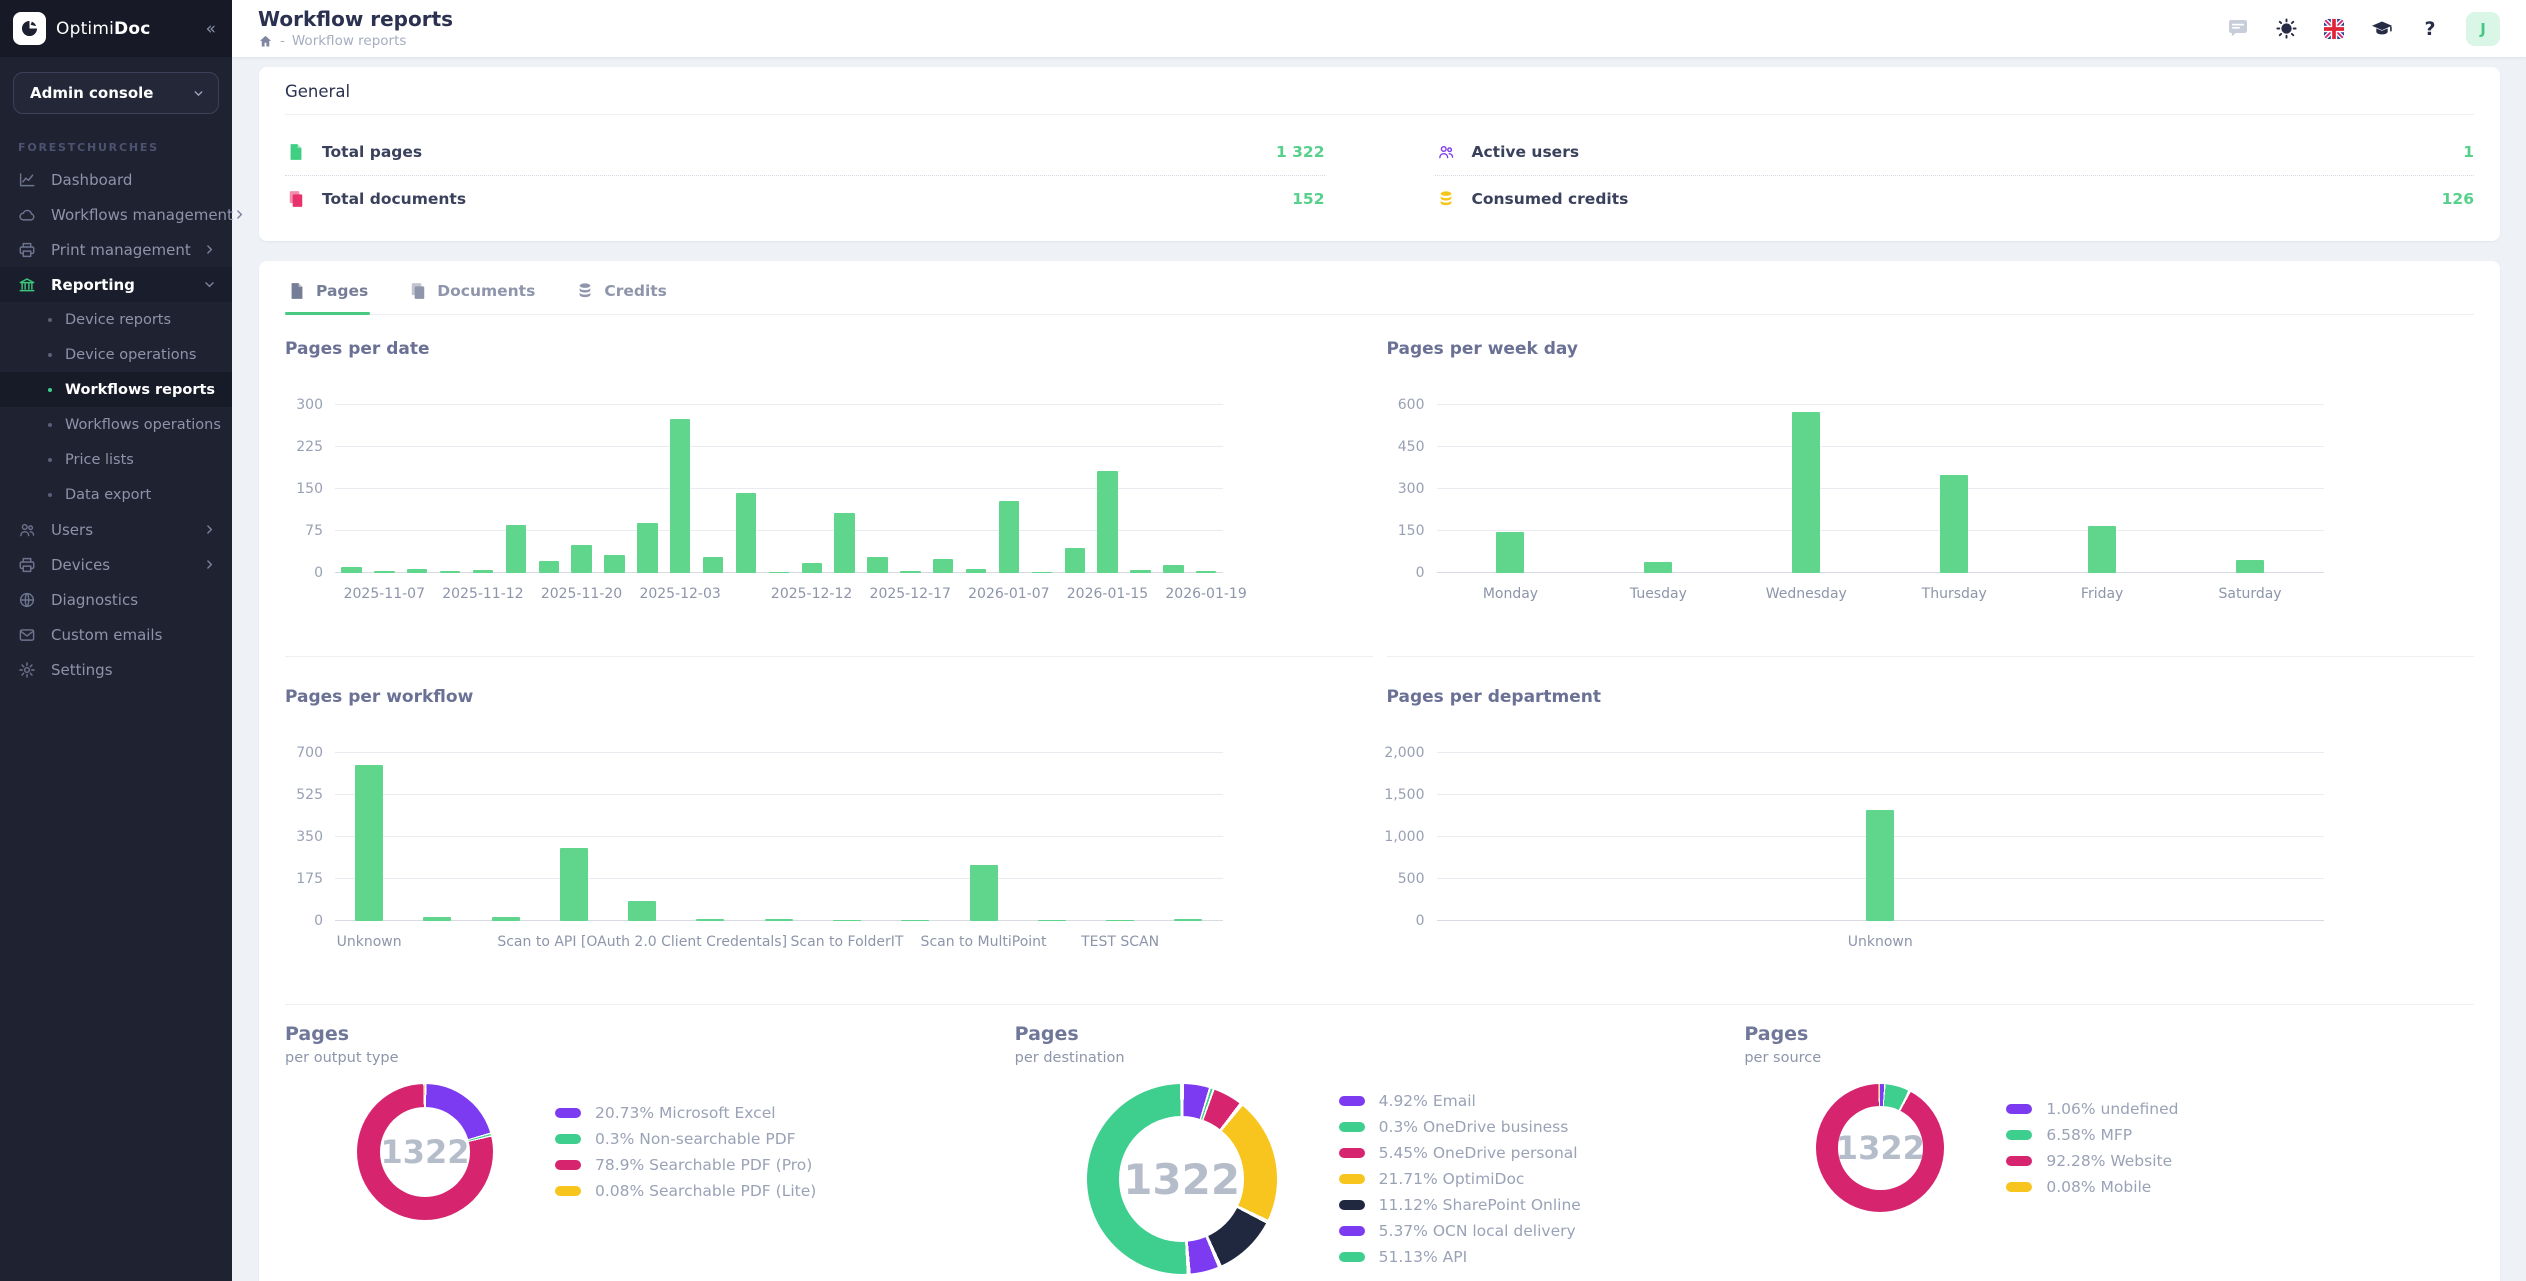  Describe the element at coordinates (2382, 29) in the screenshot. I see `tutorials-icon` at that location.